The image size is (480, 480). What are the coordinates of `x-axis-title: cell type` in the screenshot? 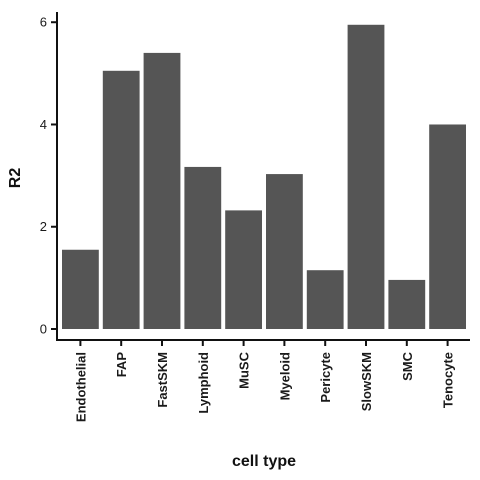 It's located at (264, 461).